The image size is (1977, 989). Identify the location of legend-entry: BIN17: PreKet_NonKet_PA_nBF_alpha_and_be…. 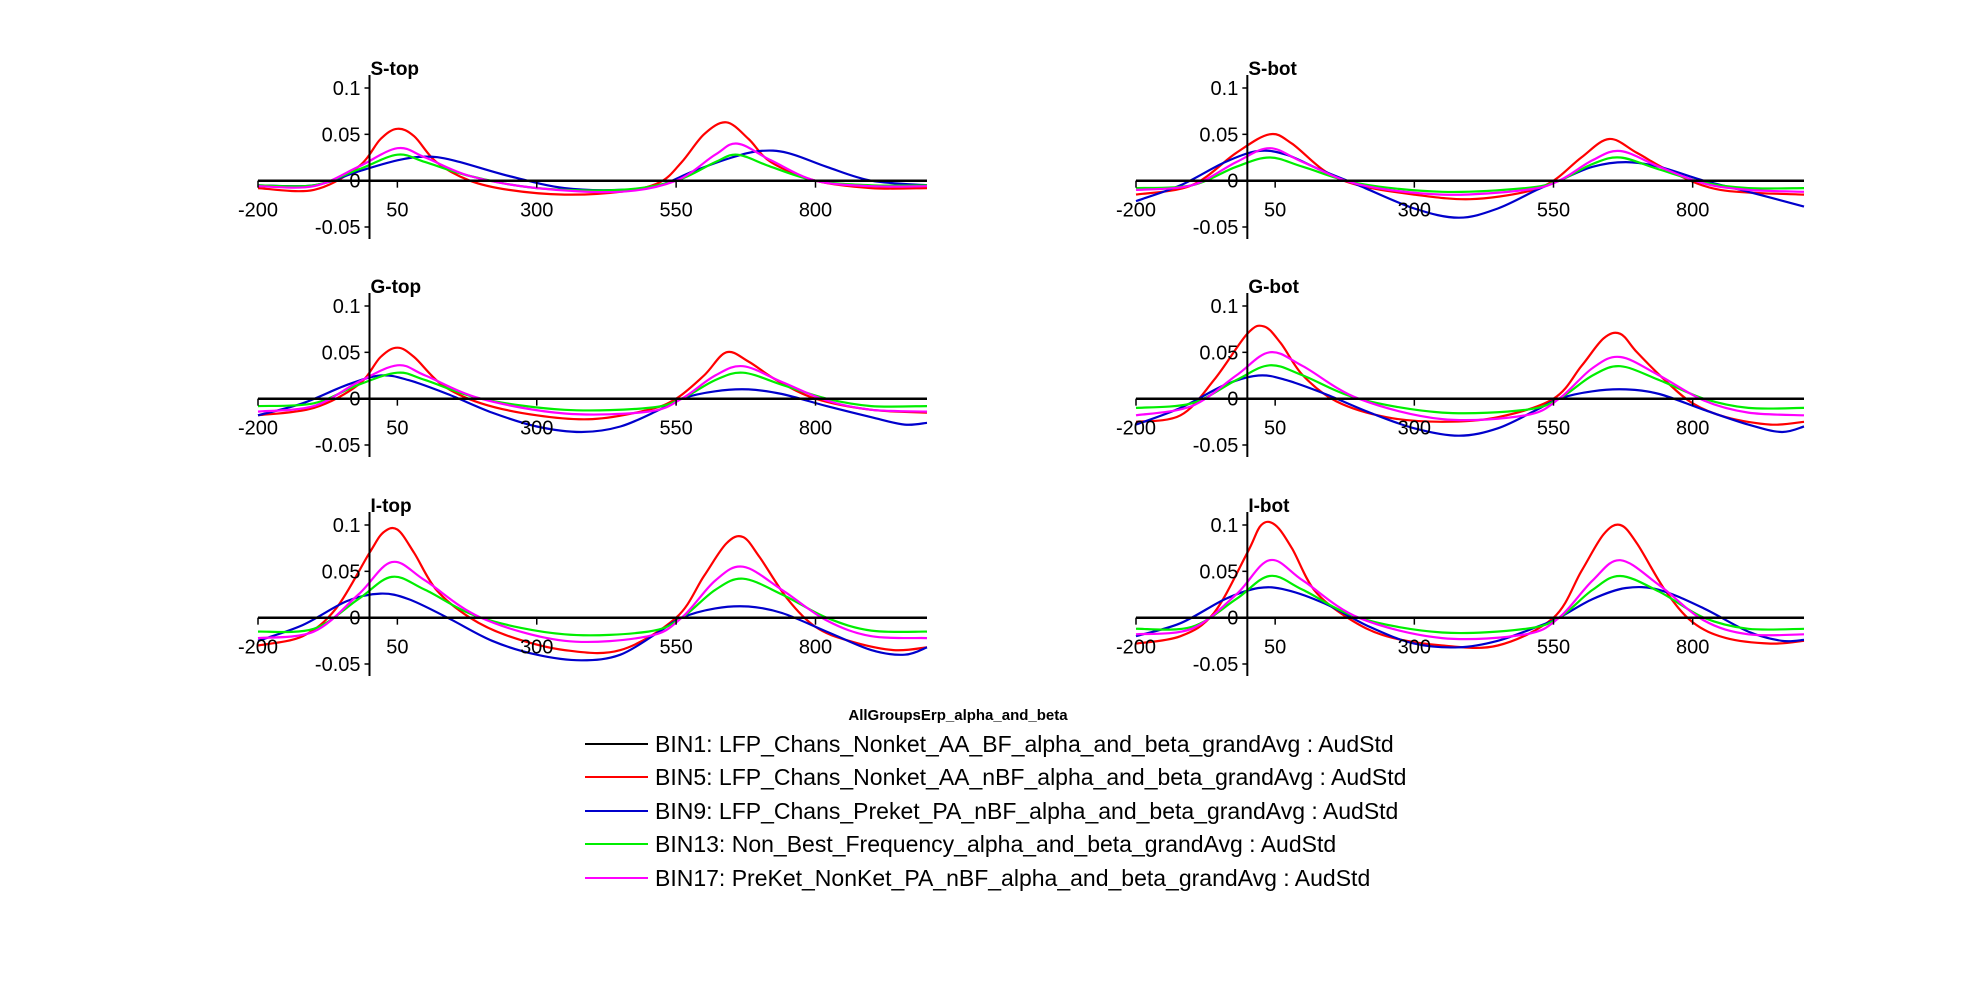
(977, 878).